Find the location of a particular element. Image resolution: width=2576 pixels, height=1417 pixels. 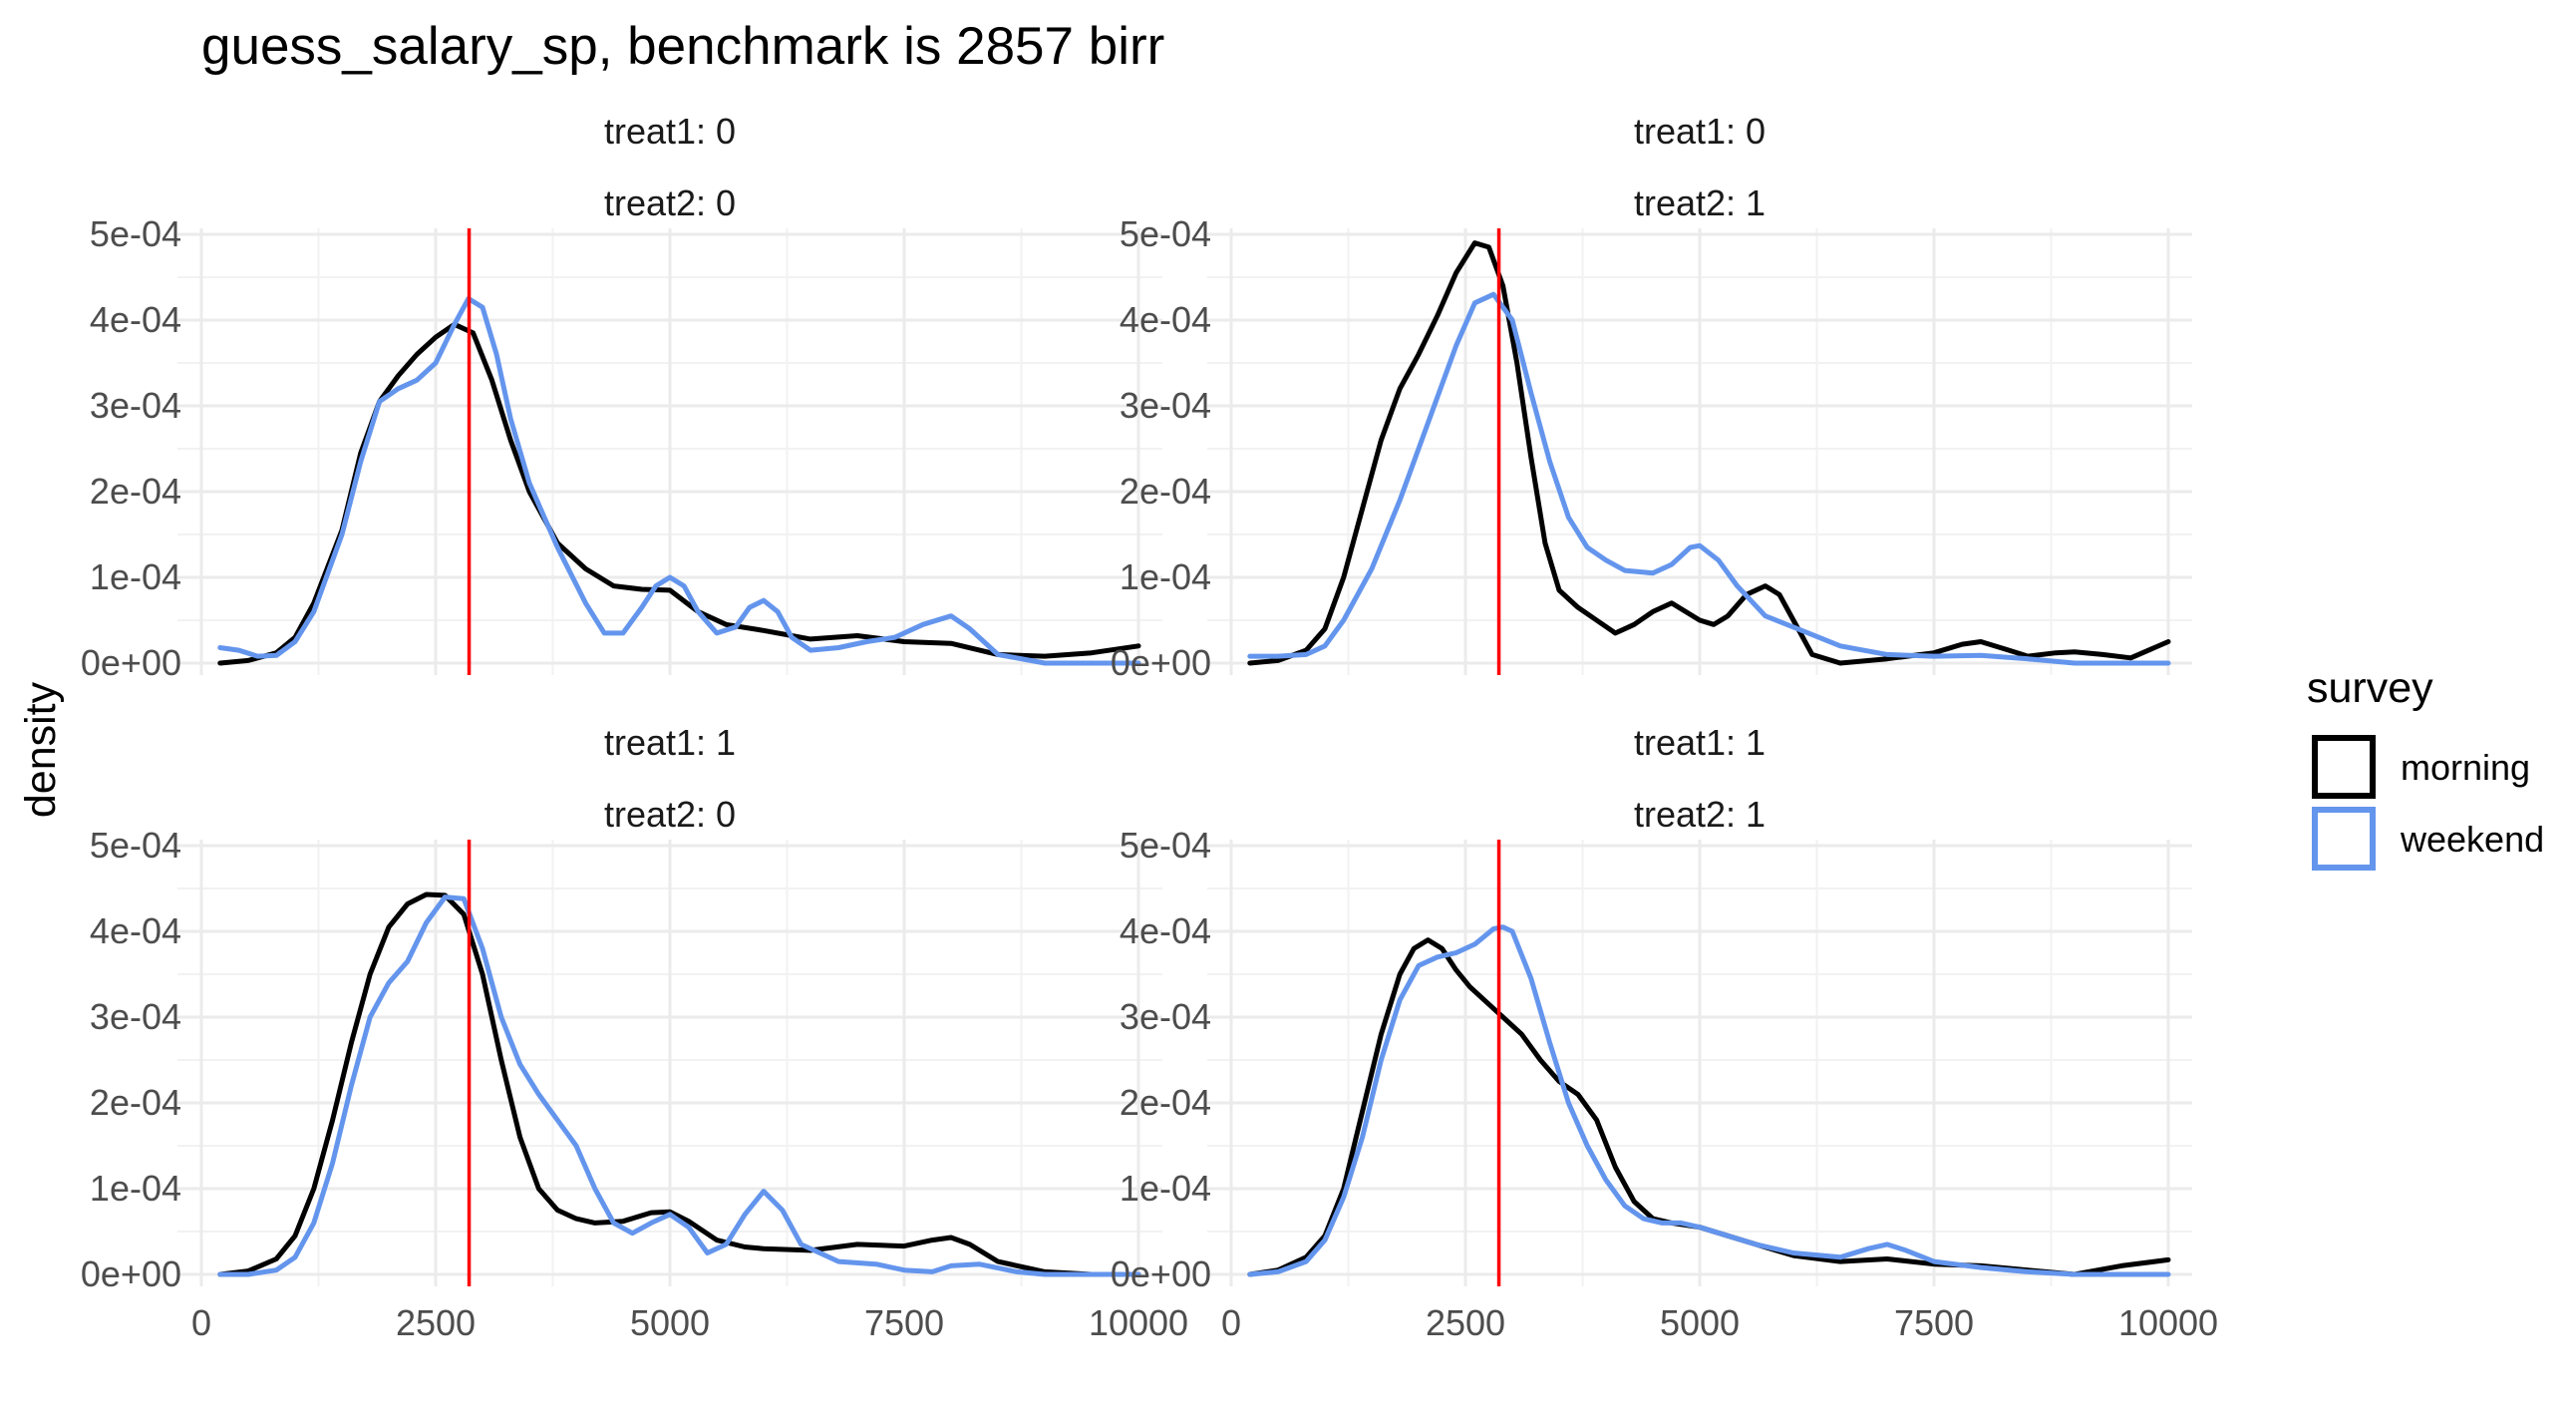

legend-label-morning: morning is located at coordinates (2465, 767).